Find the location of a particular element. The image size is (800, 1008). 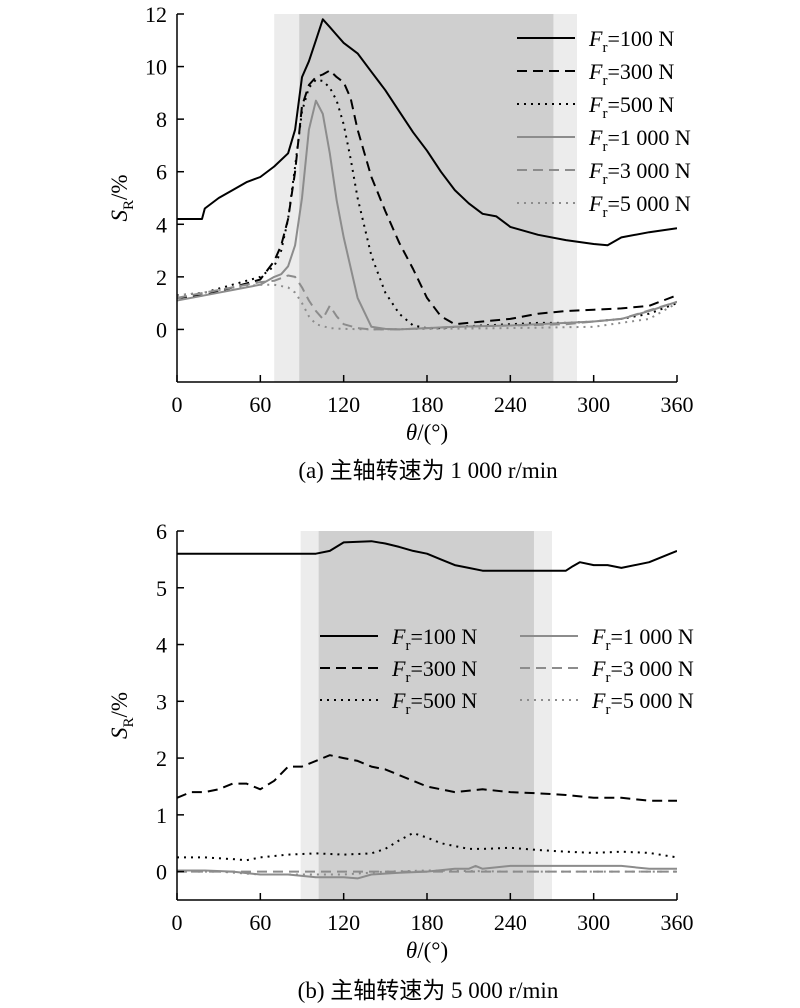

panel-caption: (a) 主轴转速为 1 000 r/min is located at coordinates (428, 470).